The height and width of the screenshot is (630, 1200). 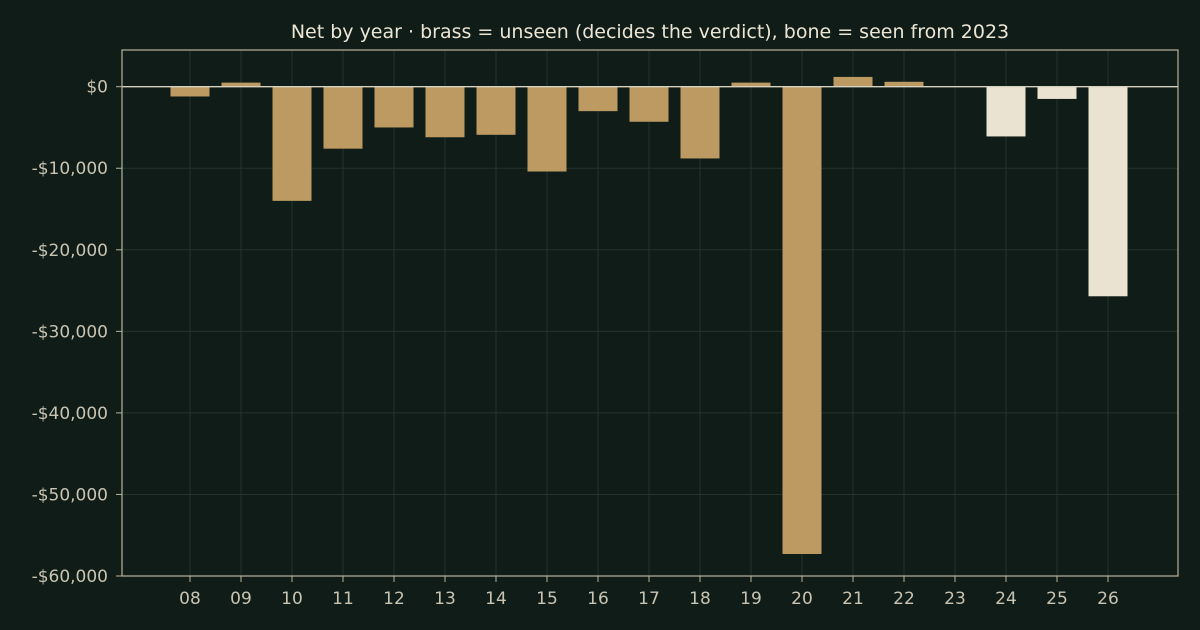 I want to click on y-tick-label: $0, so click(x=97, y=88).